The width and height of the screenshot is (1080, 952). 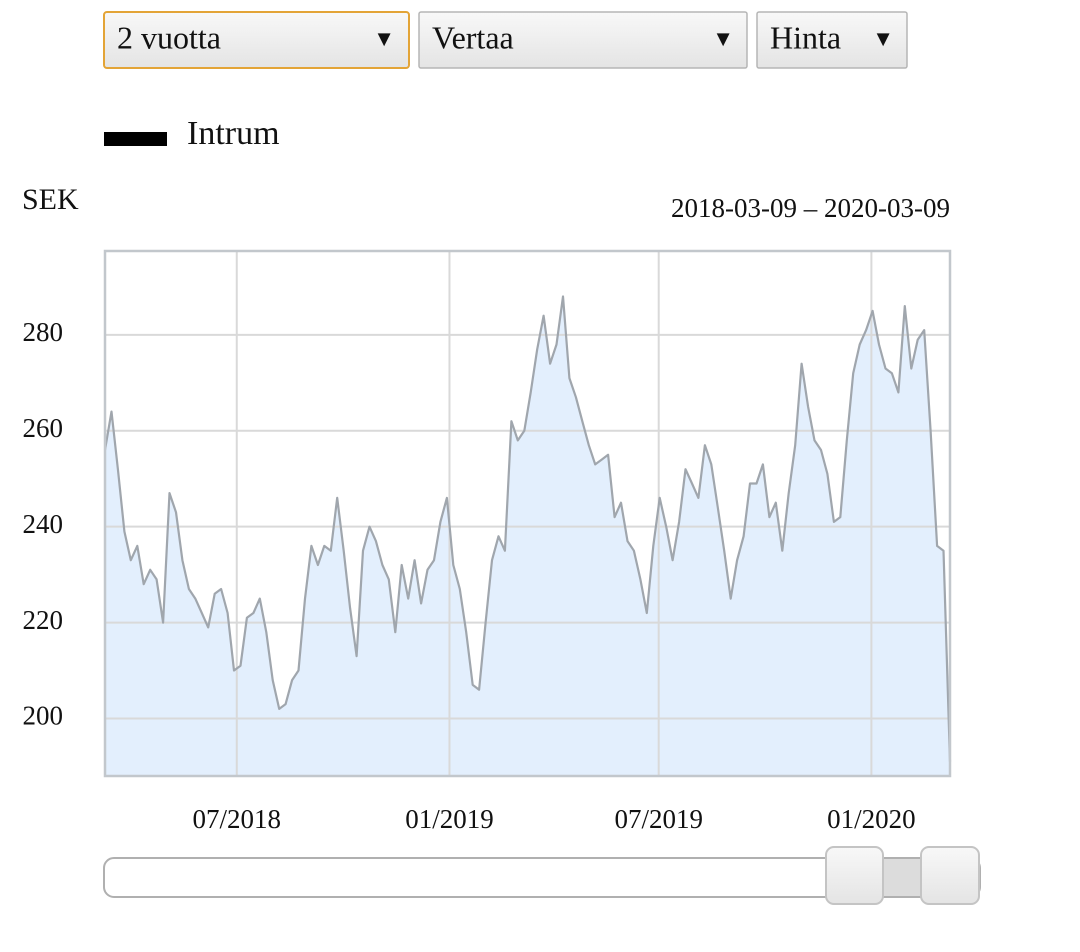 What do you see at coordinates (233, 133) in the screenshot?
I see `legend-label: Intrum` at bounding box center [233, 133].